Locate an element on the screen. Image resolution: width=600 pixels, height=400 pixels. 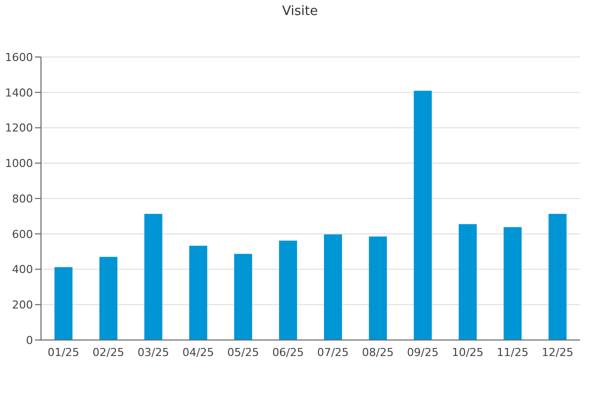
x-tick-label: 11/25 is located at coordinates (512, 352).